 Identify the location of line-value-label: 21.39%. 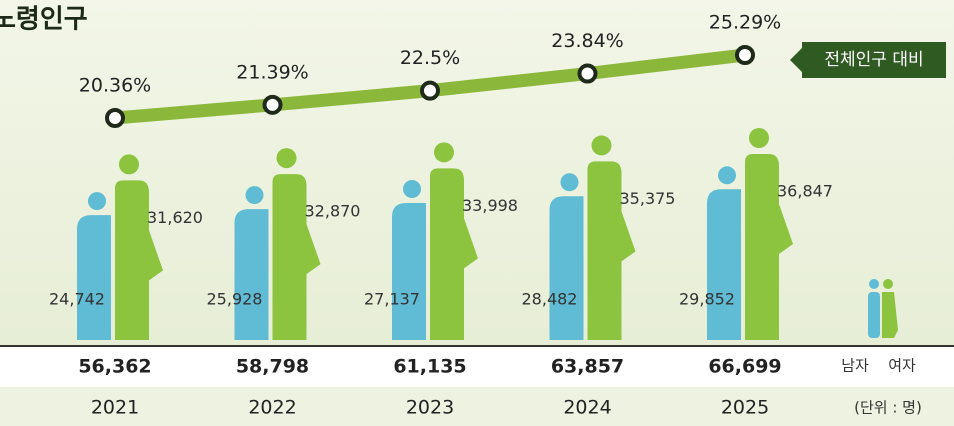
(272, 72).